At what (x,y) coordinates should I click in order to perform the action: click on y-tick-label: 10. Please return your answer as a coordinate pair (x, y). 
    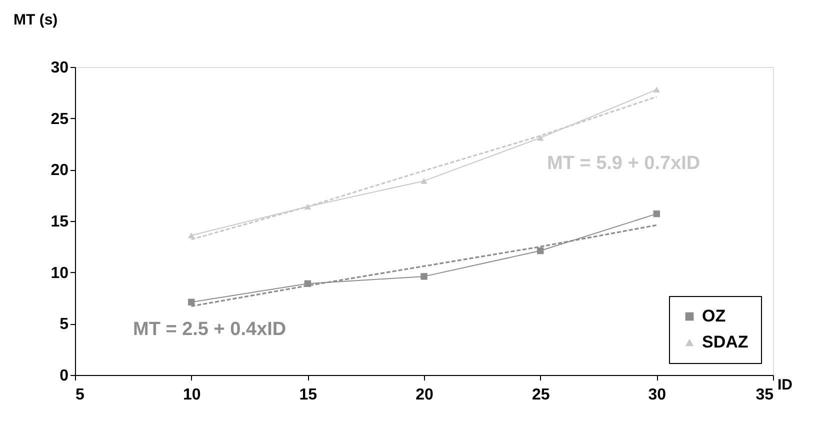
    Looking at the image, I should click on (59, 273).